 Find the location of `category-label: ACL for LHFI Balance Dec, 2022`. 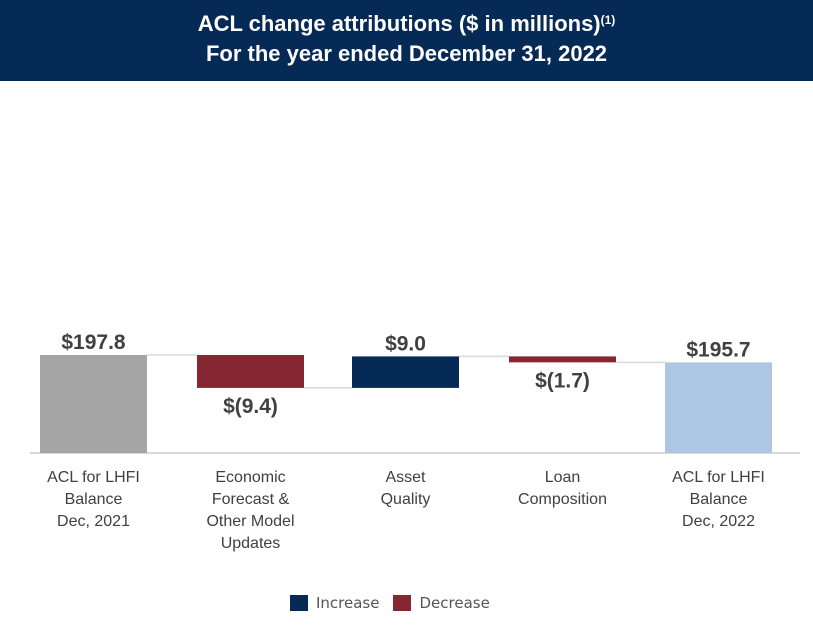

category-label: ACL for LHFI Balance Dec, 2022 is located at coordinates (718, 499).